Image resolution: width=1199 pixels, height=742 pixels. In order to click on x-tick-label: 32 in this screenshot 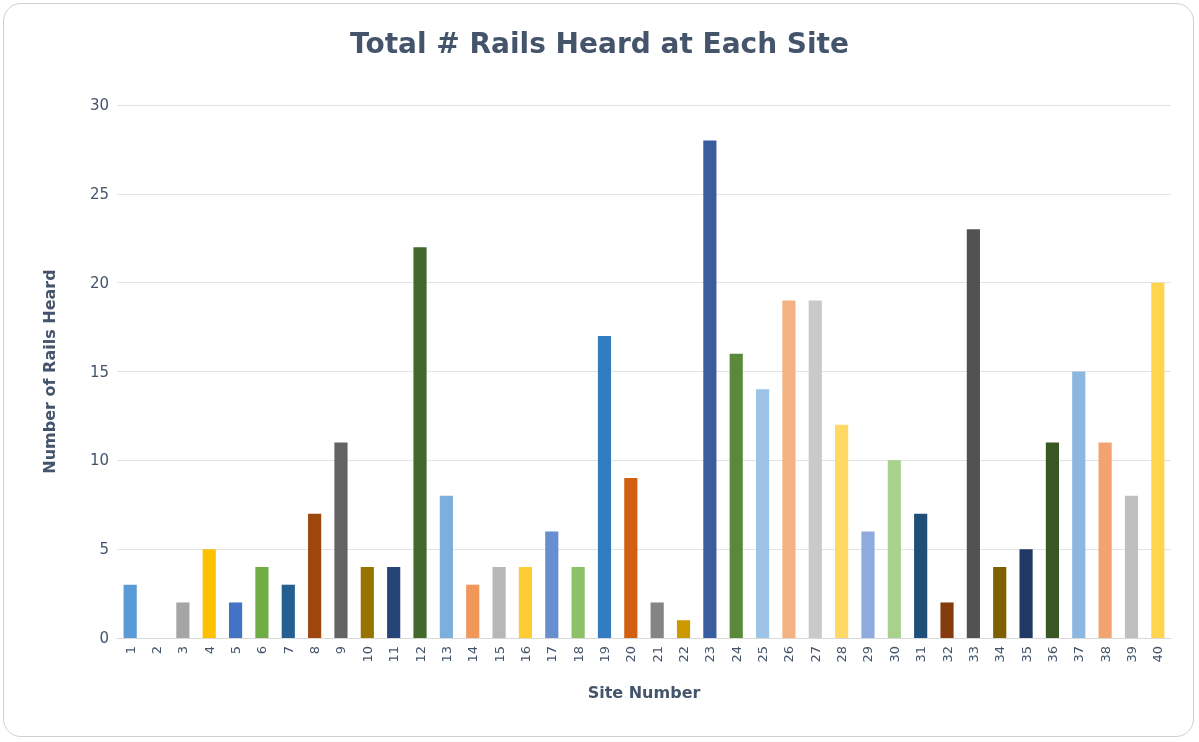, I will do `click(947, 654)`.